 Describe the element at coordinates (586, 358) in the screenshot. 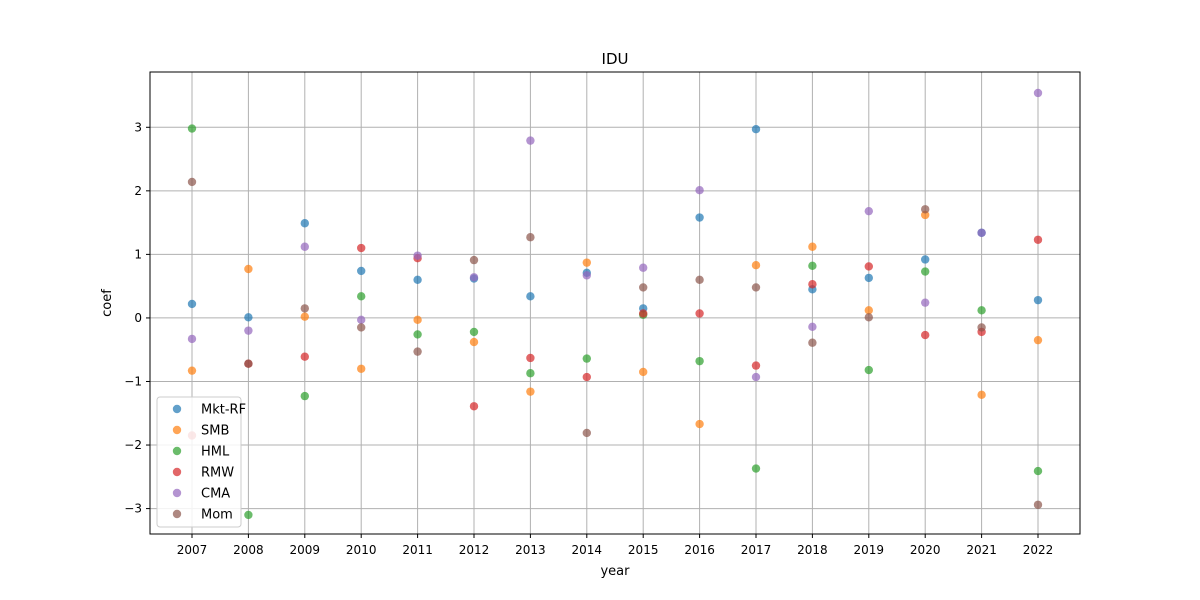

I see `point-hml-2014` at that location.